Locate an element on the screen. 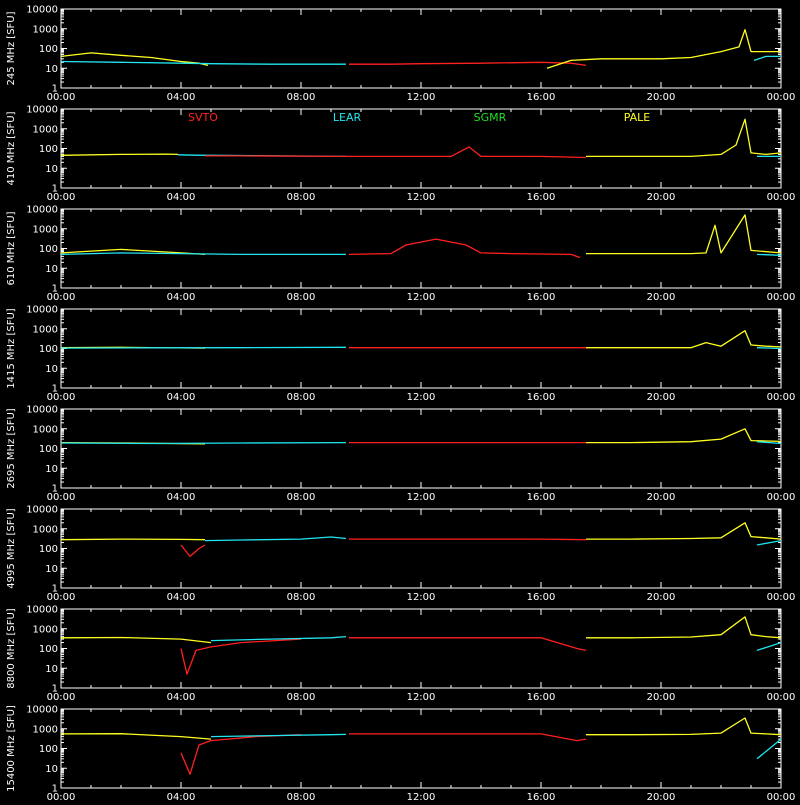  y-axis-label: 2695 MHz [SFU] is located at coordinates (11, 448).